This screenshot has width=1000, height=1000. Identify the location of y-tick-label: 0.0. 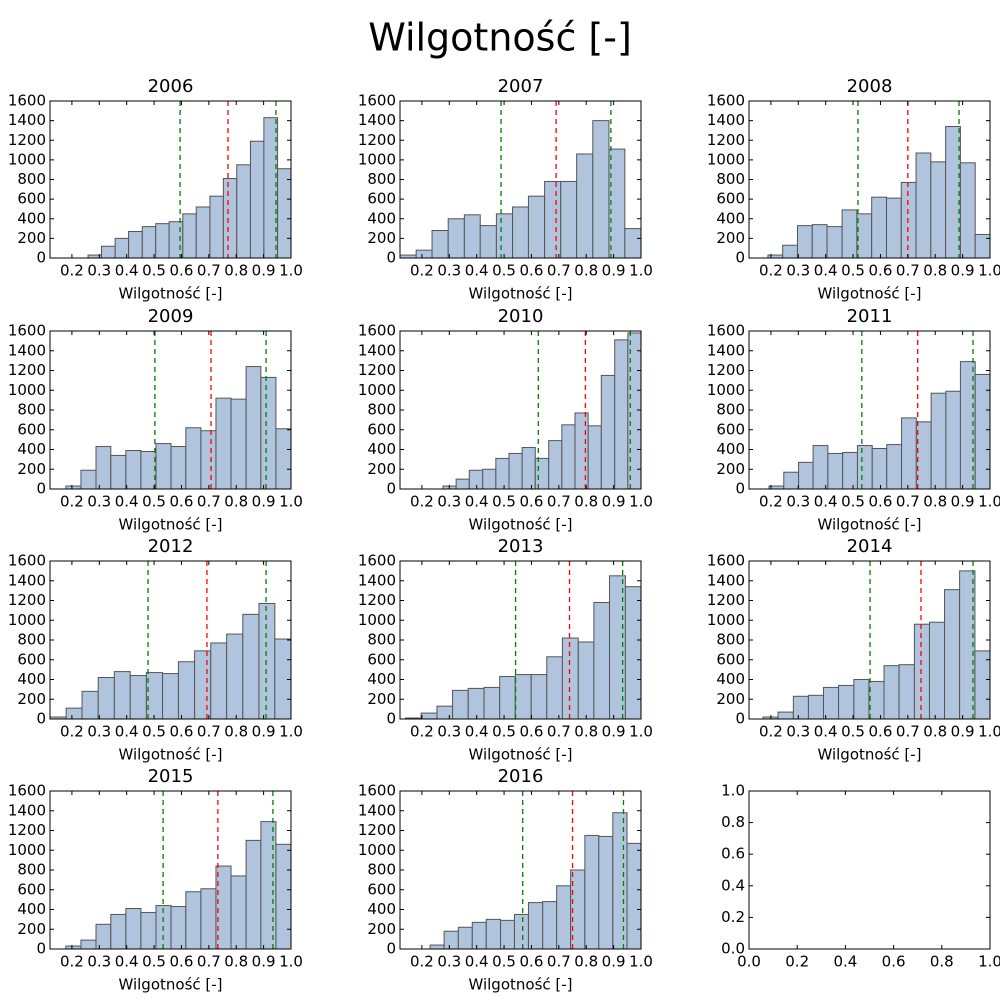
(733, 949).